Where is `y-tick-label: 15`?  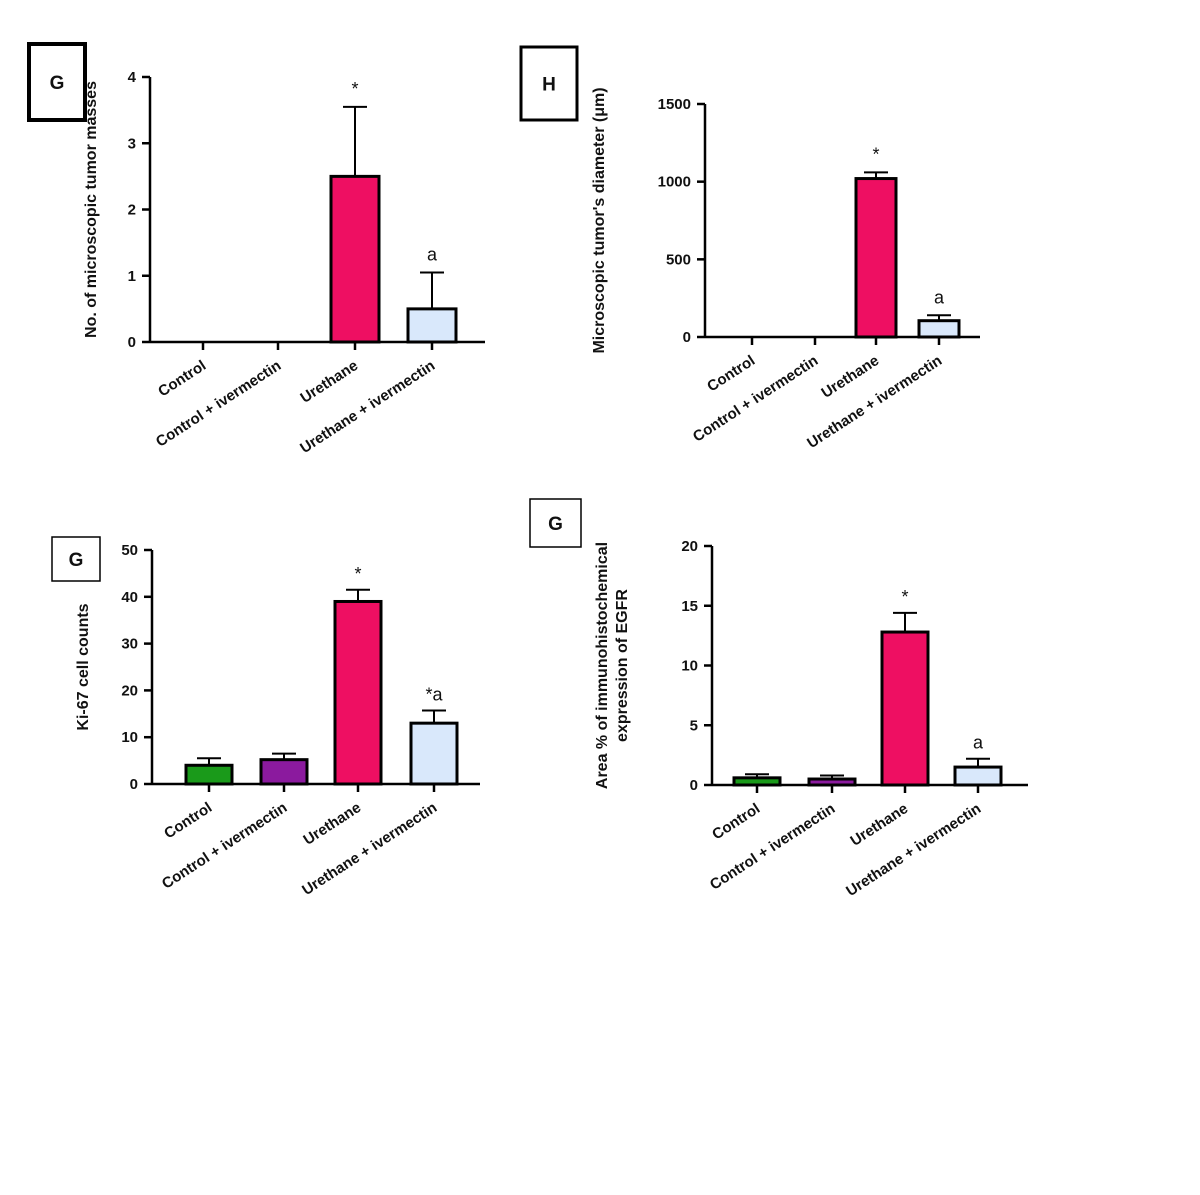 y-tick-label: 15 is located at coordinates (689, 606).